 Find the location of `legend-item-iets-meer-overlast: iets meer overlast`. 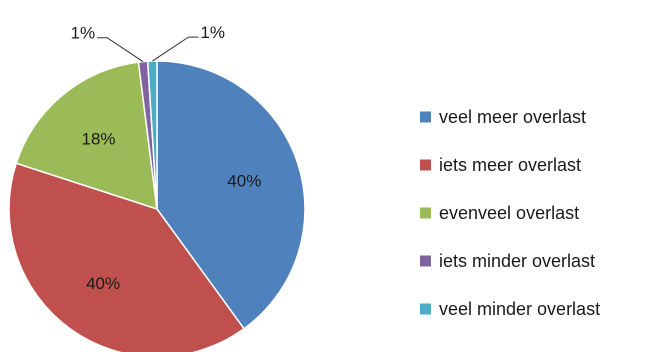

legend-item-iets-meer-overlast: iets meer overlast is located at coordinates (500, 165).